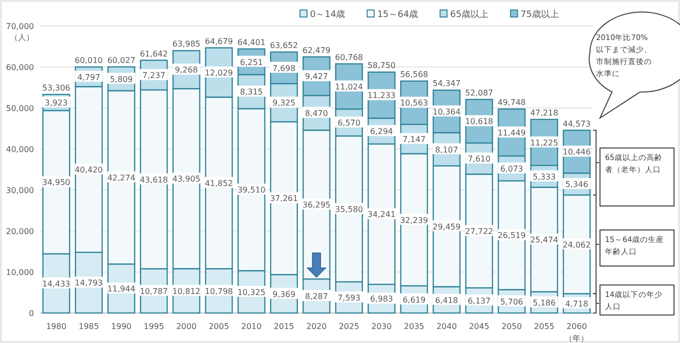 This screenshot has width=680, height=343. What do you see at coordinates (479, 231) in the screenshot?
I see `data-label: 27,722` at bounding box center [479, 231].